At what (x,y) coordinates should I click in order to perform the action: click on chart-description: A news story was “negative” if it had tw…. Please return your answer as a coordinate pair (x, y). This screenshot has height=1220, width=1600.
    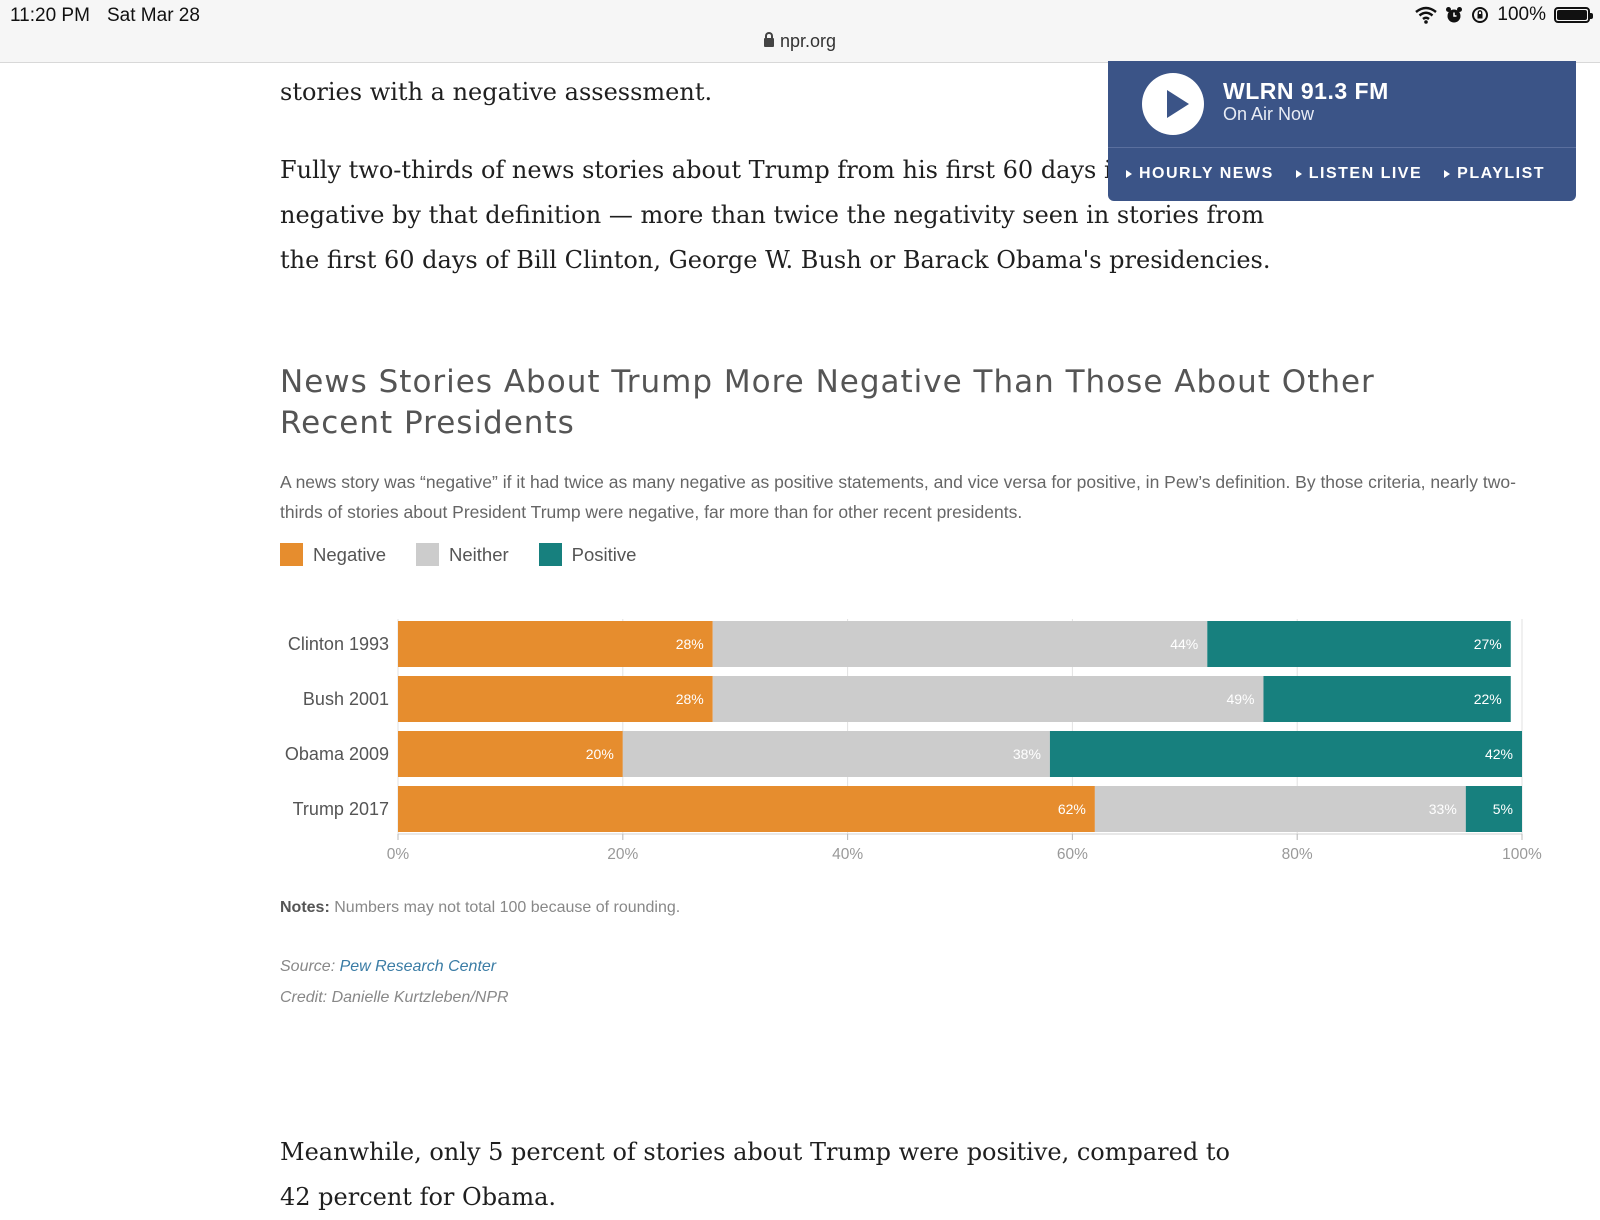
    Looking at the image, I should click on (898, 497).